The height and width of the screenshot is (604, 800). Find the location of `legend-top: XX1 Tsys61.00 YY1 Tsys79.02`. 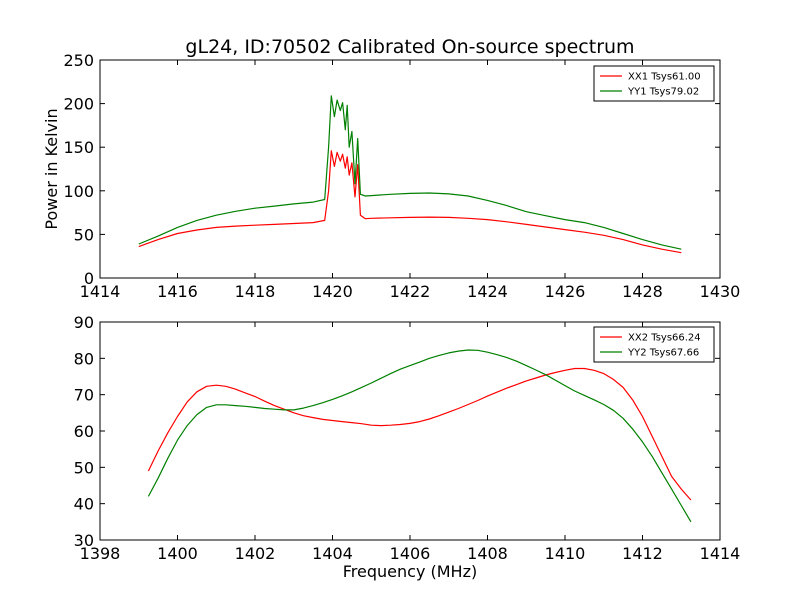

legend-top: XX1 Tsys61.00 YY1 Tsys79.02 is located at coordinates (654, 83).